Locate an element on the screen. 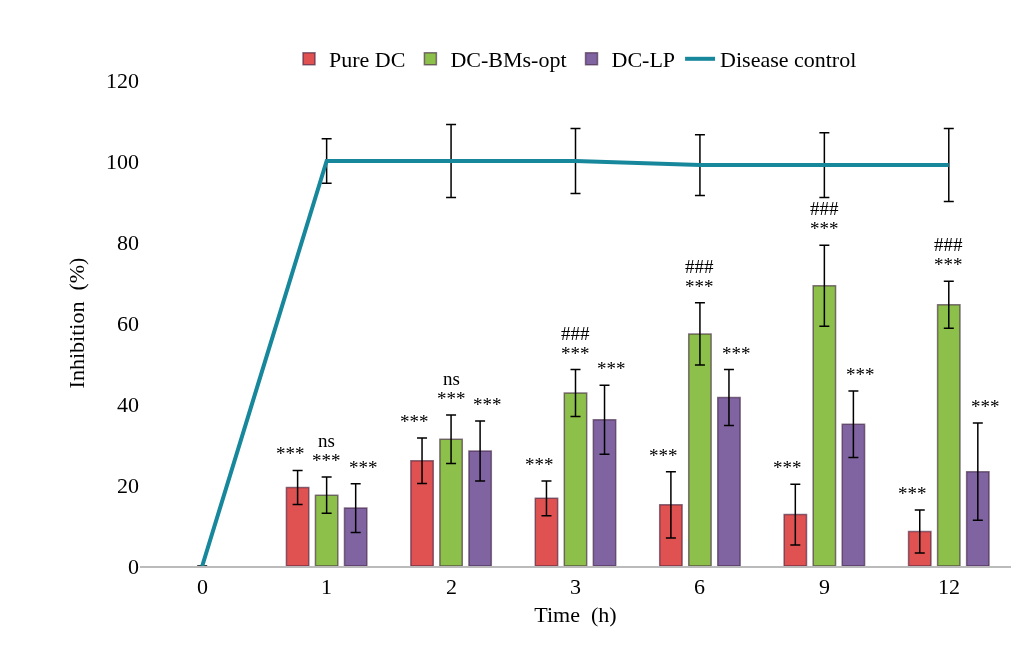 This screenshot has width=1021, height=666. legend-label: DC-LP is located at coordinates (643, 60).